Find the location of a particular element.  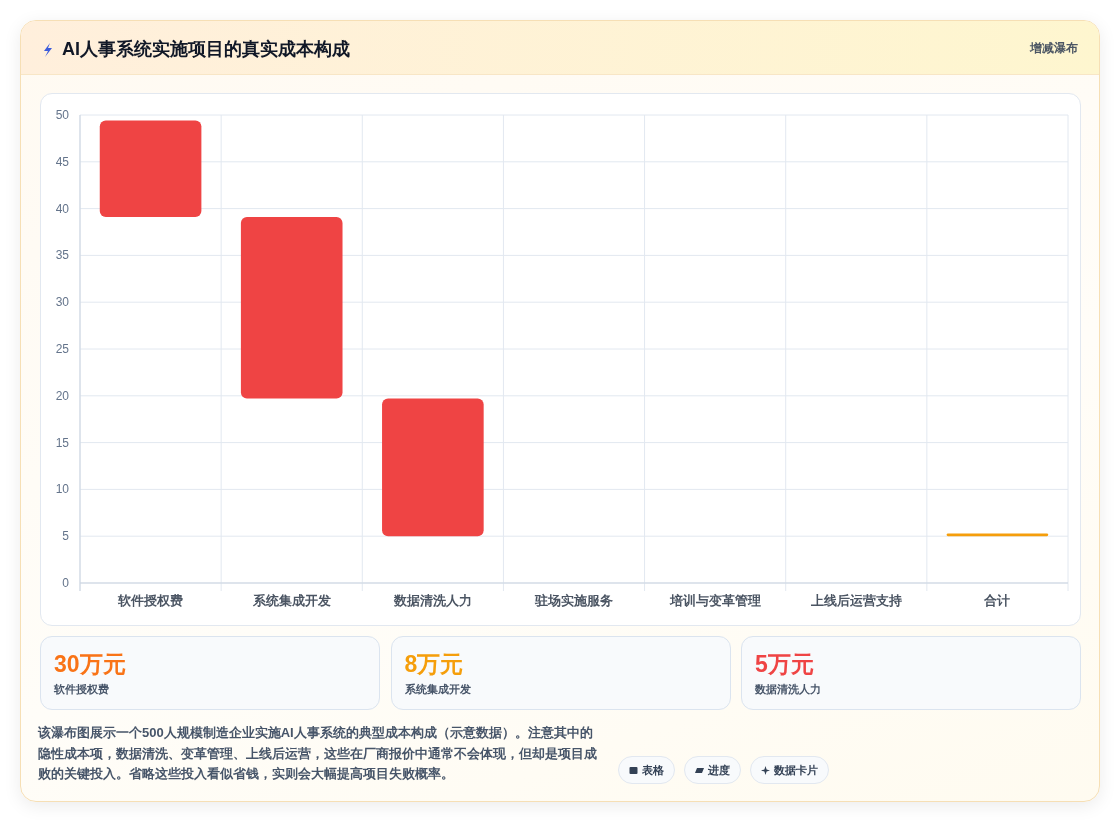

text: 5万元 is located at coordinates (784, 664).